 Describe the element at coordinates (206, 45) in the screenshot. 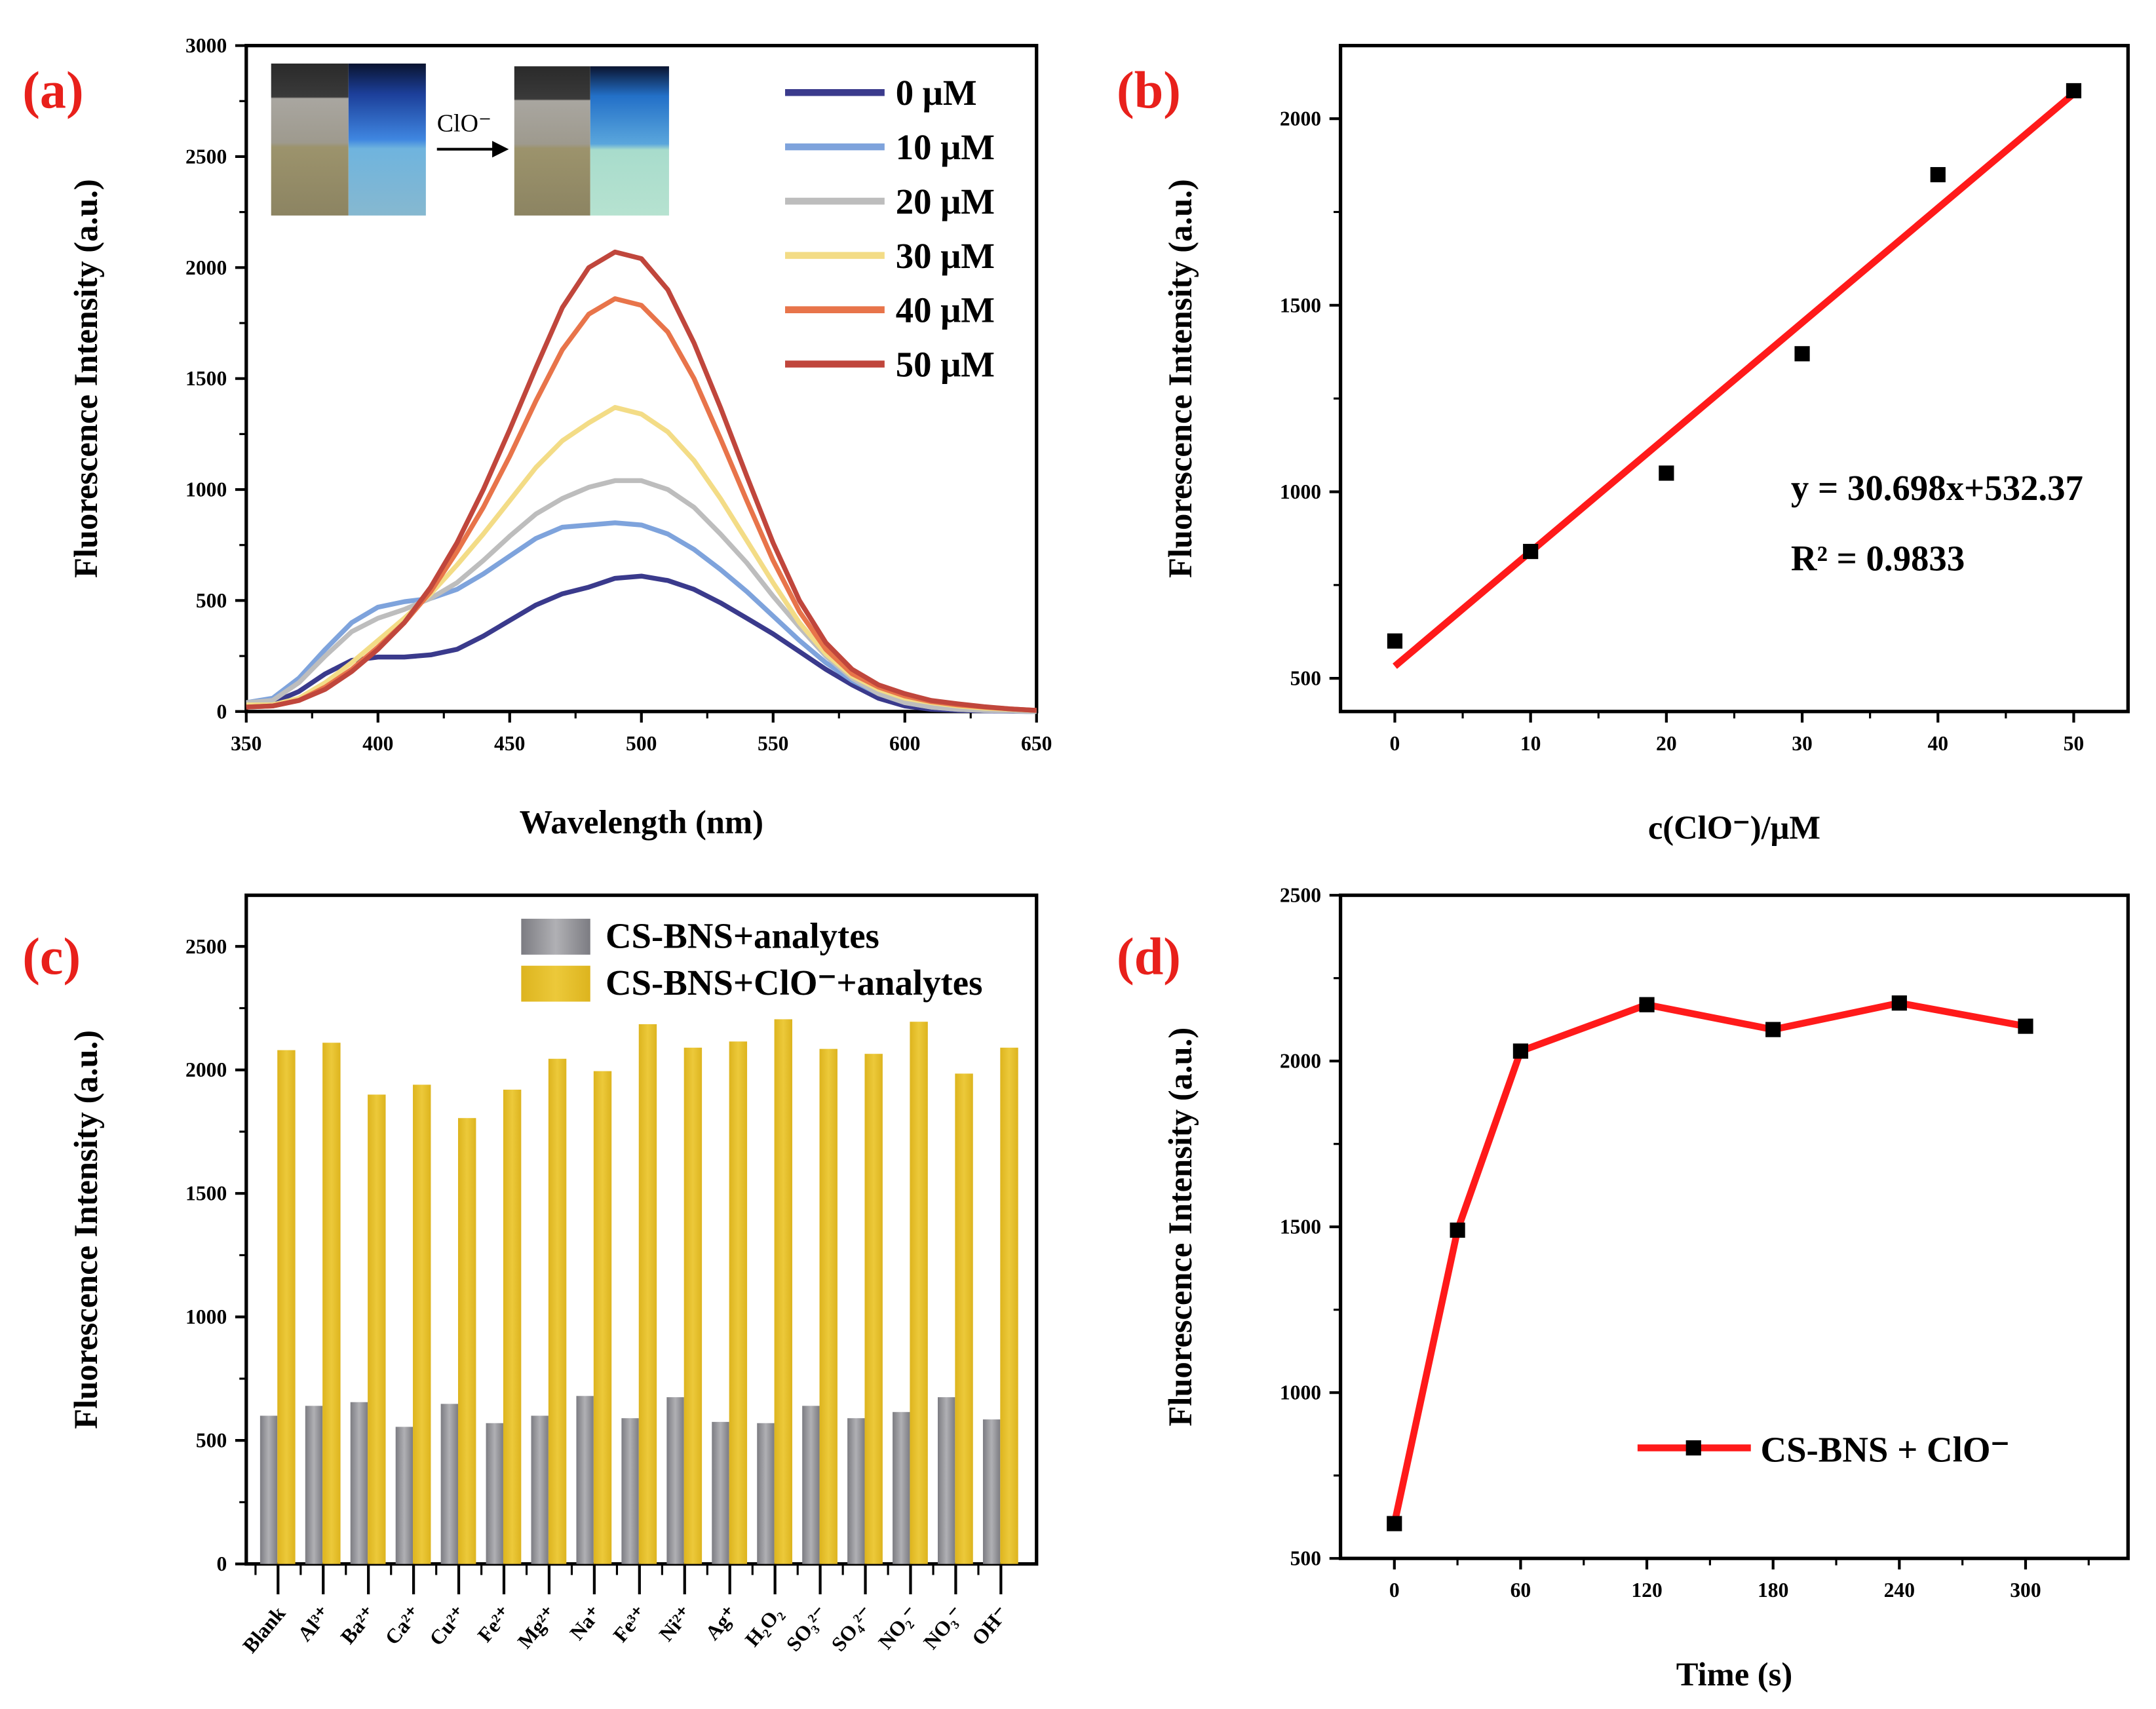

I see `y-tick-label: 3000` at that location.